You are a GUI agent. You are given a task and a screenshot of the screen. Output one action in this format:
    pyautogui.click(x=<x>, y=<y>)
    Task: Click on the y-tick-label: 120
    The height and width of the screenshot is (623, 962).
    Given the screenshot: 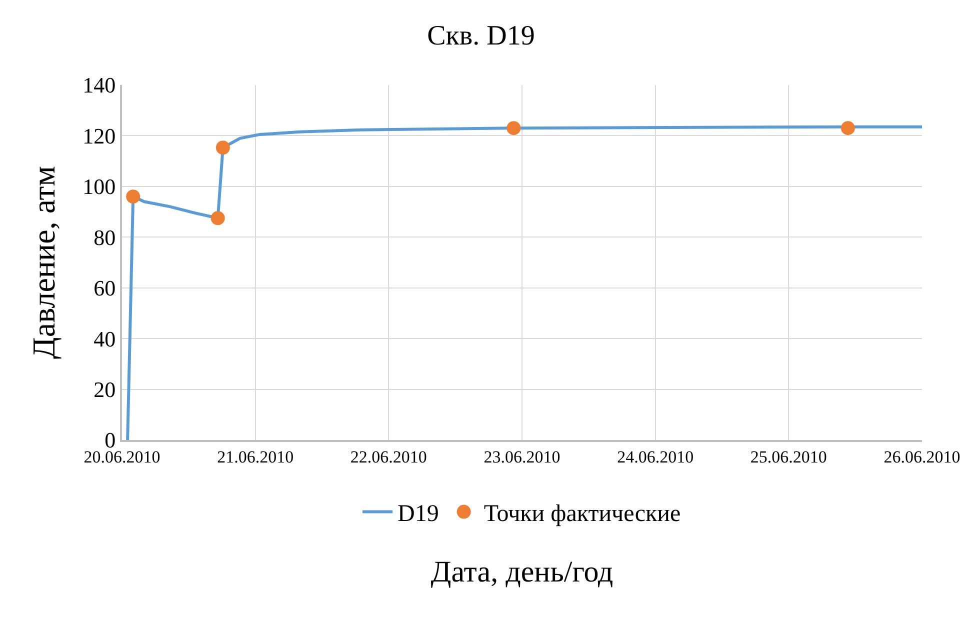 What is the action you would take?
    pyautogui.click(x=99, y=135)
    